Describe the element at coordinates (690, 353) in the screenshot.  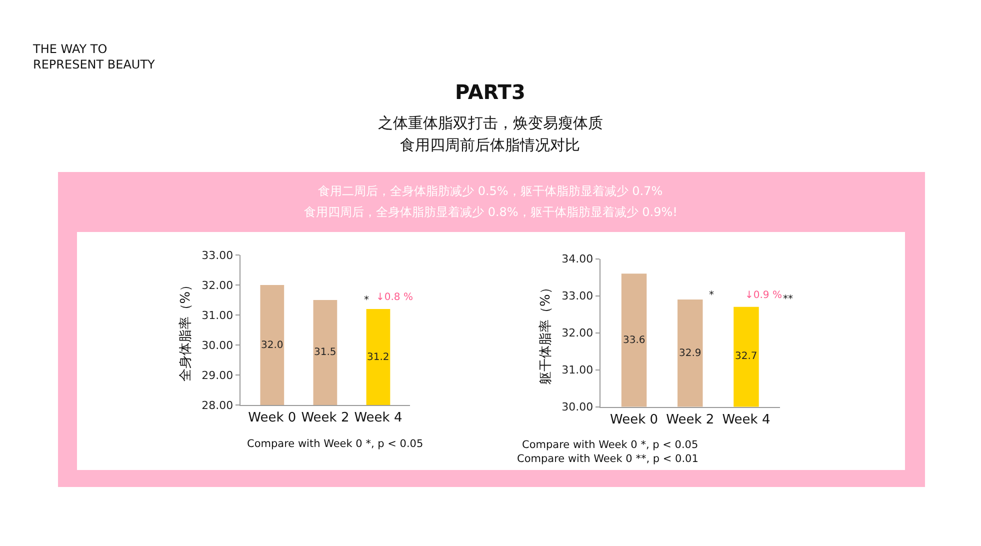
I see `data-label: 32.9` at that location.